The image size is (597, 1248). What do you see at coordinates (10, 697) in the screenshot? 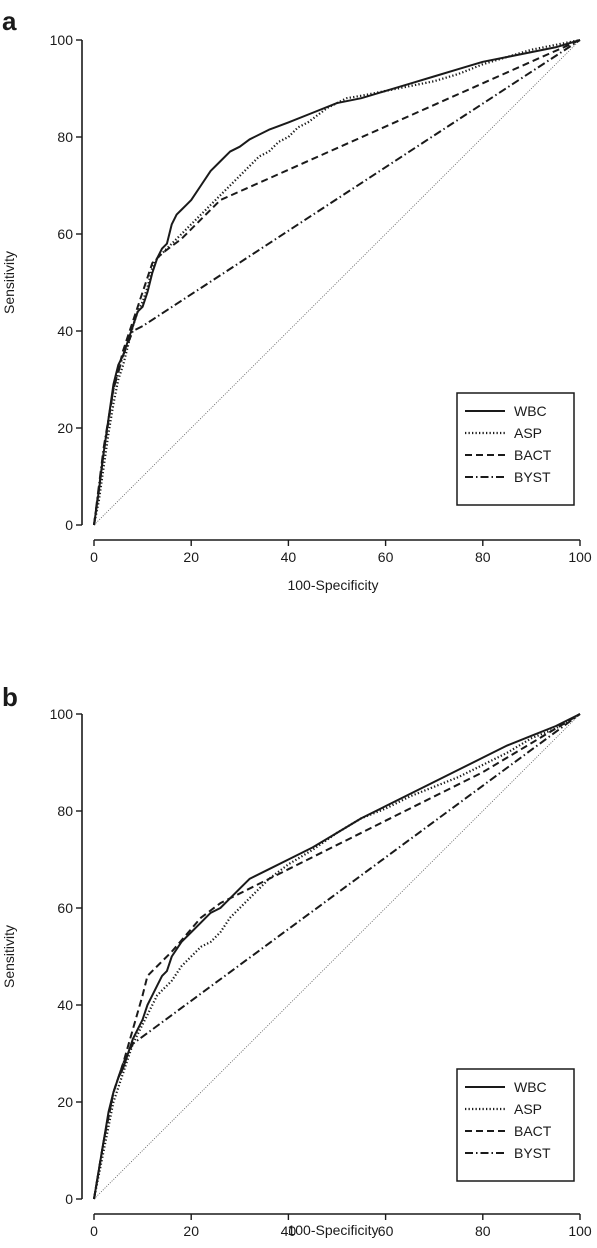
I see `panel-letter: b` at bounding box center [10, 697].